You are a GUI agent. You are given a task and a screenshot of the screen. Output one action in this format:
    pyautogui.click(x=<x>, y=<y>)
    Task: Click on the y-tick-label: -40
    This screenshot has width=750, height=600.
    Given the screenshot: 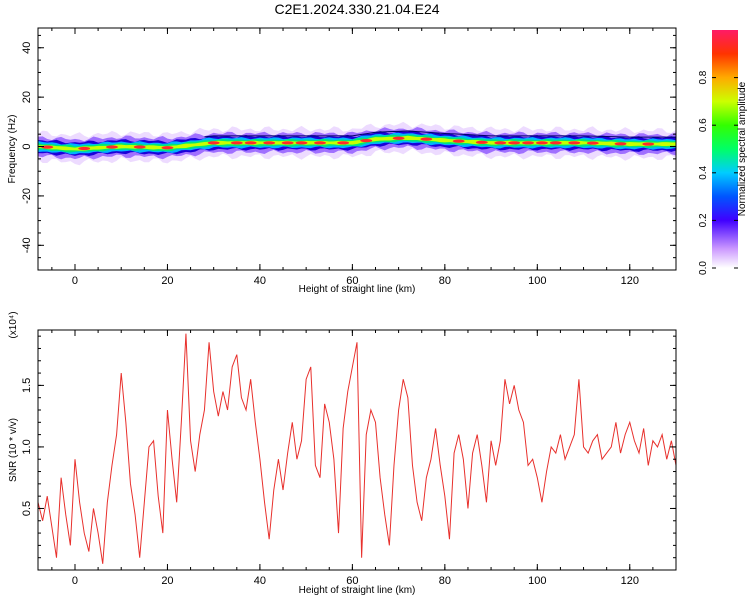 What is the action you would take?
    pyautogui.click(x=27, y=245)
    